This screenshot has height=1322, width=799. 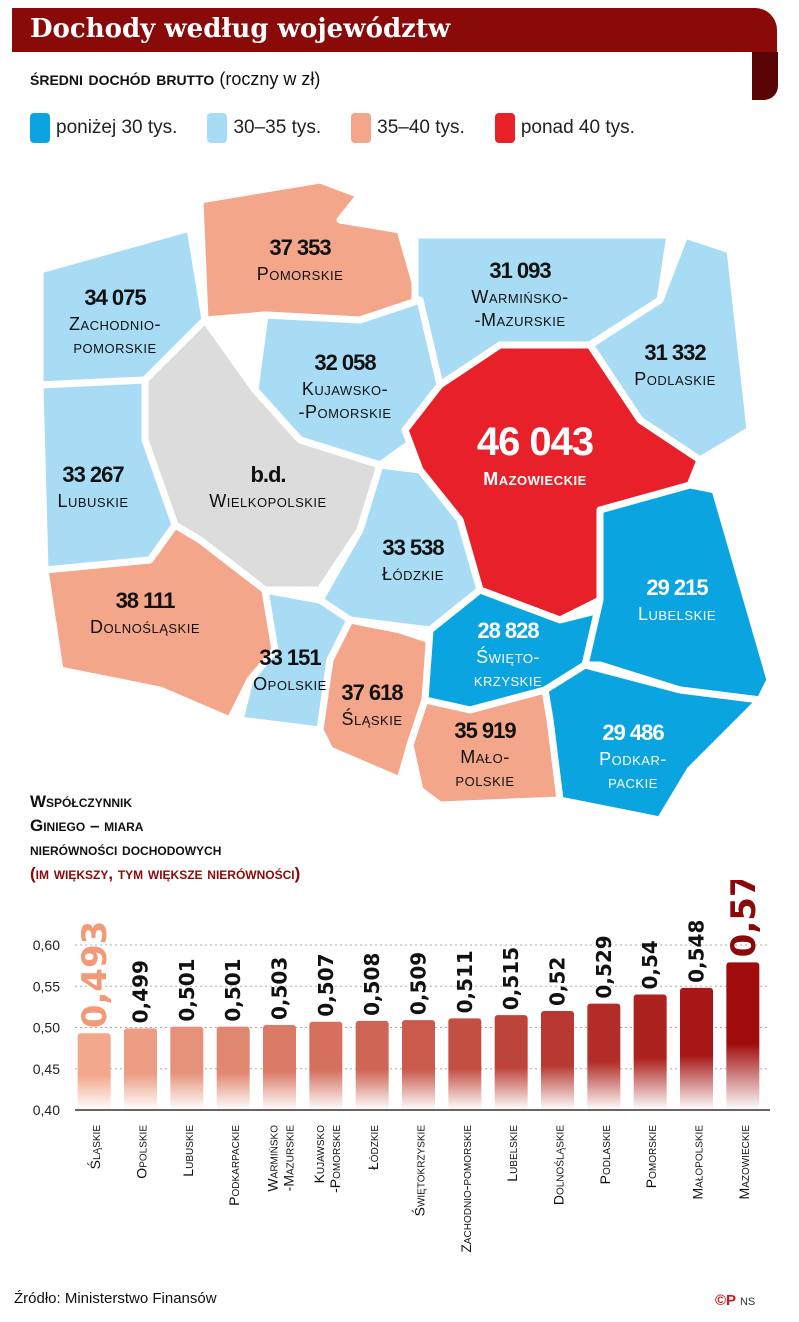 I want to click on region-name: Święto-, so click(x=508, y=656).